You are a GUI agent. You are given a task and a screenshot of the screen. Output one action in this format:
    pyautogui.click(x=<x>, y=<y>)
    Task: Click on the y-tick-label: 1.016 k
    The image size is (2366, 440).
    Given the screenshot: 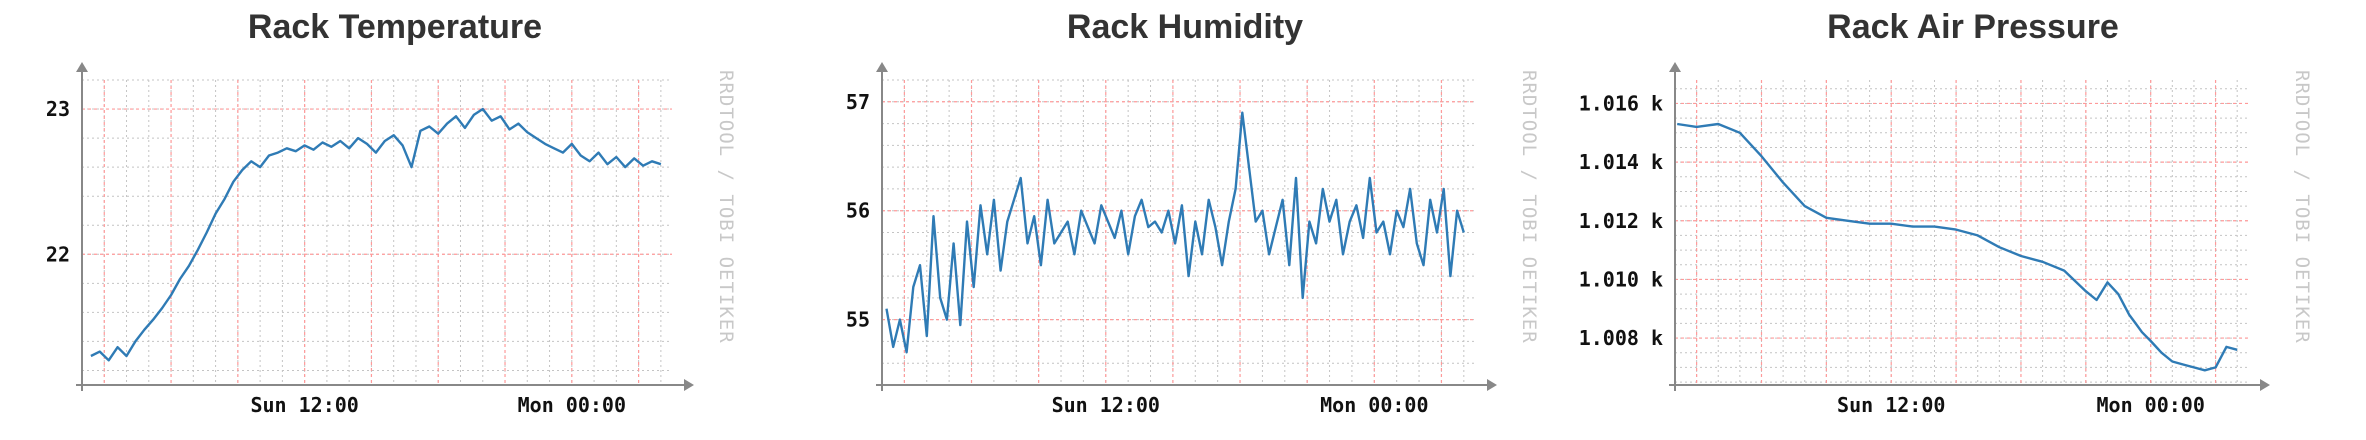 What is the action you would take?
    pyautogui.click(x=1621, y=103)
    